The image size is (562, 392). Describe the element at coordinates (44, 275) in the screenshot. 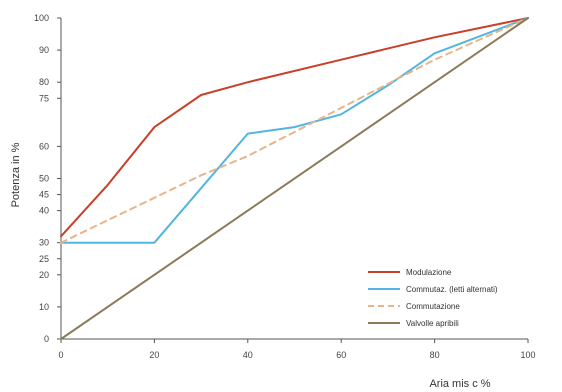

I see `y-tick-label: 20` at that location.